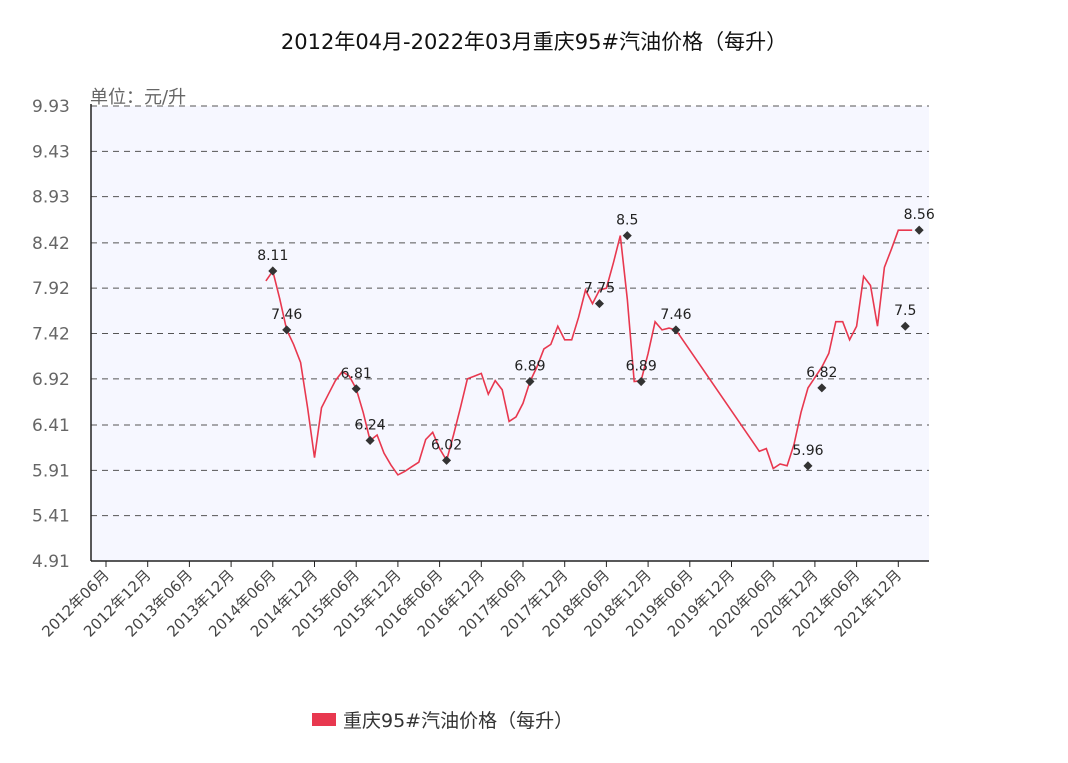 The image size is (1068, 763). Describe the element at coordinates (51, 380) in the screenshot. I see `y-tick-label: 6.92` at that location.